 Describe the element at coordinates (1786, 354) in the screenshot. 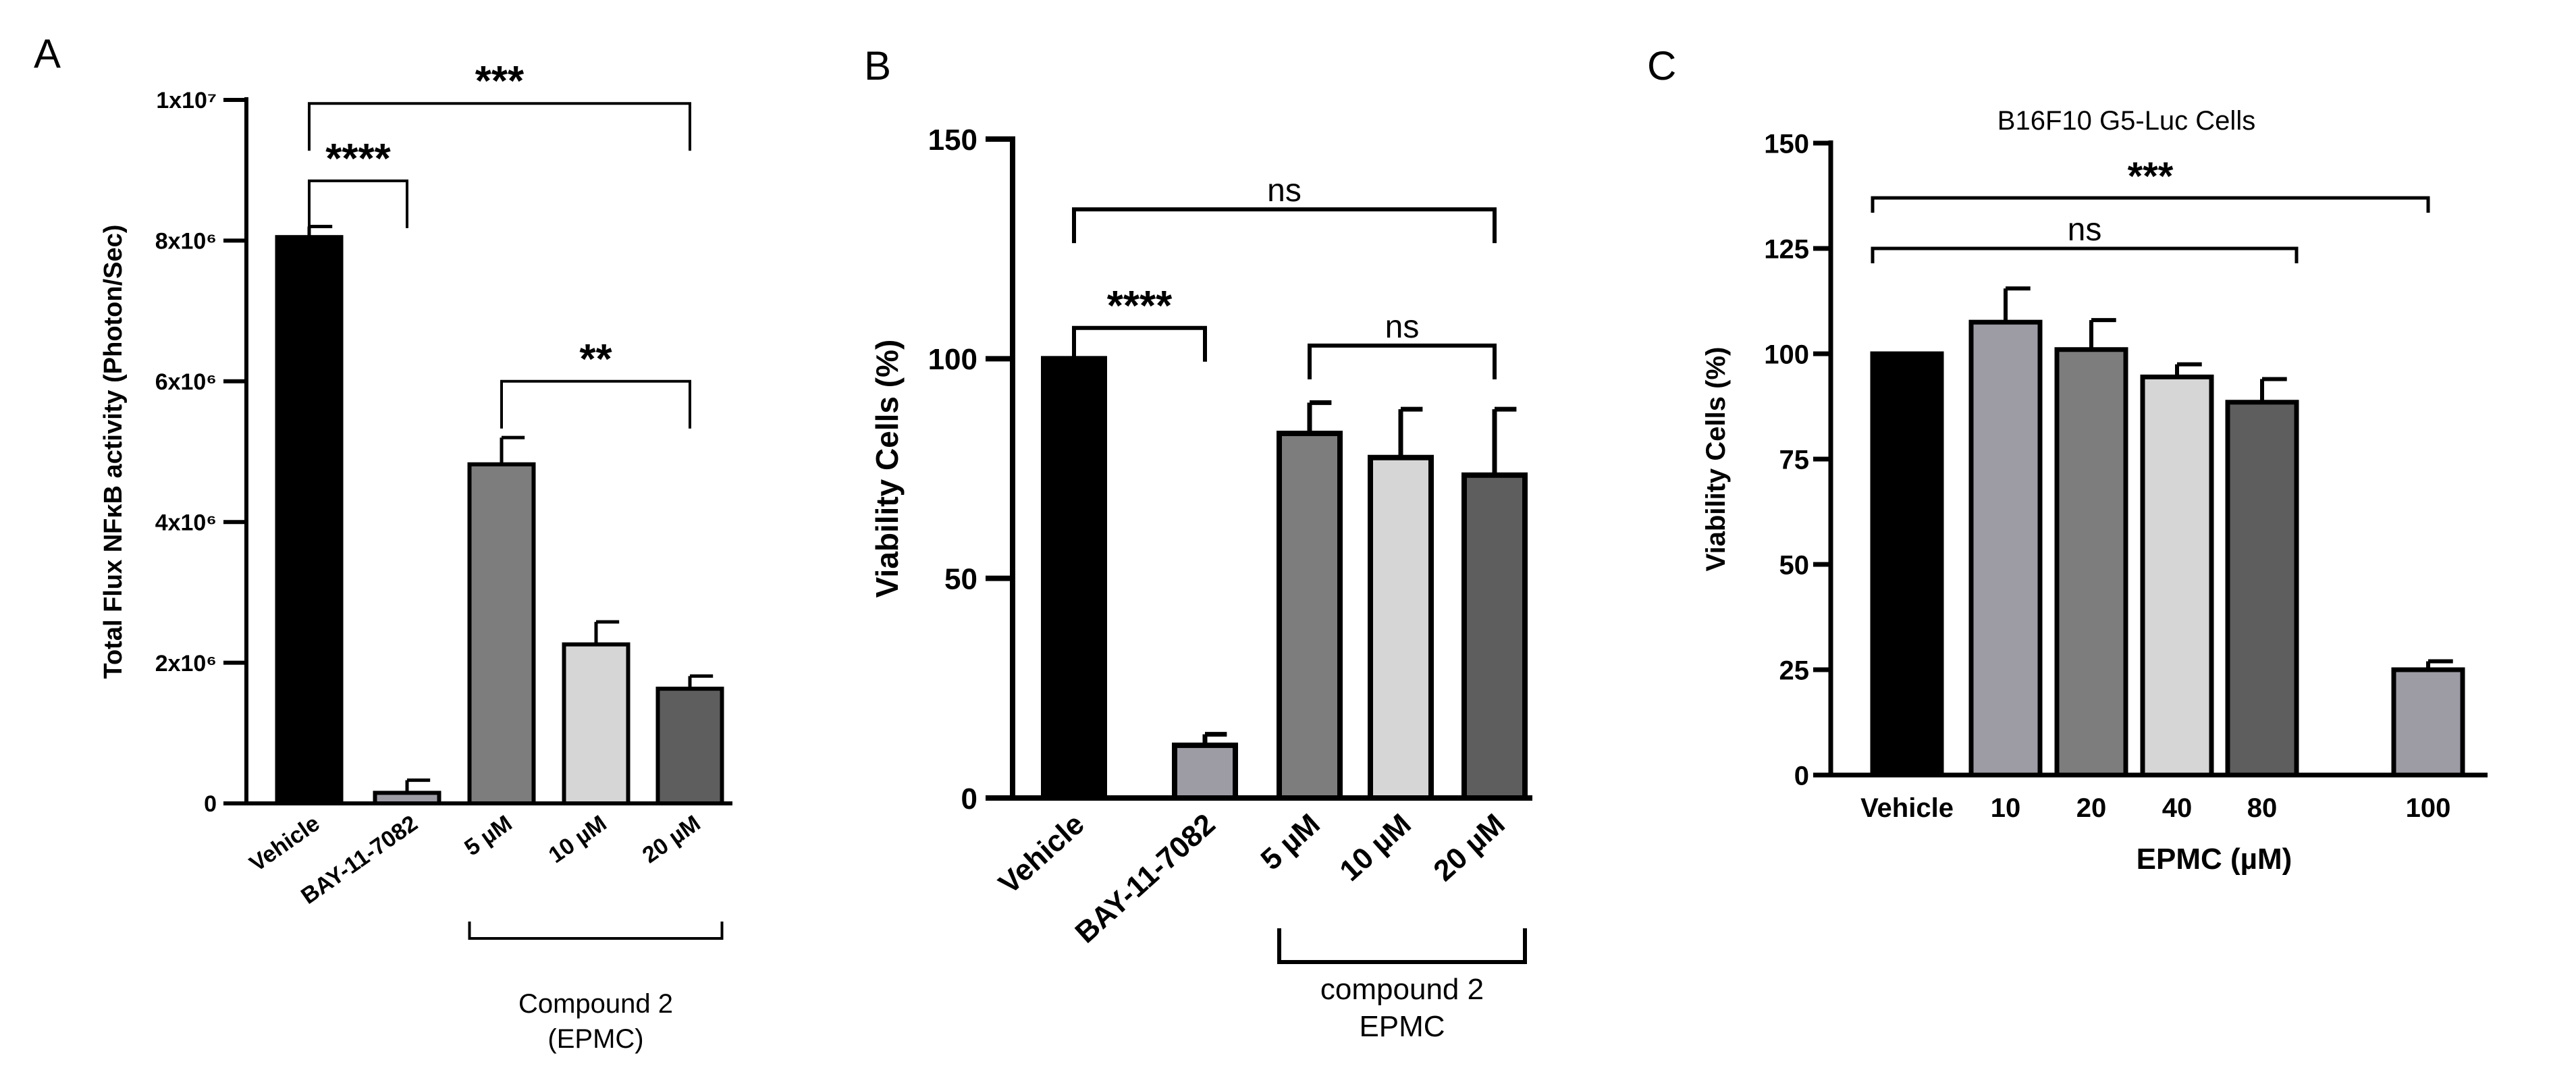

I see `panel-c-y-tick-label-4: 100` at that location.